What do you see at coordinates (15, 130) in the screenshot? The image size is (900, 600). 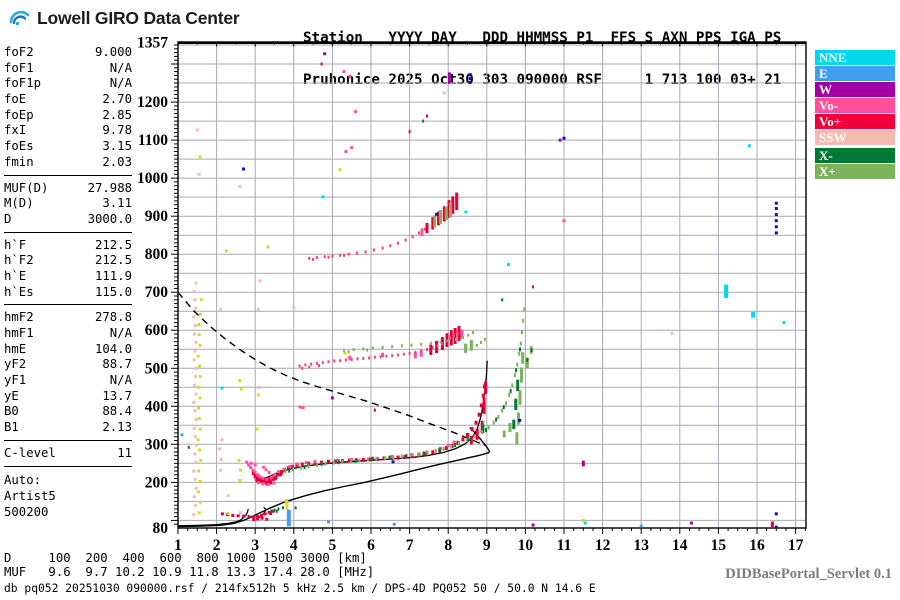 I see `param-label: fxI` at bounding box center [15, 130].